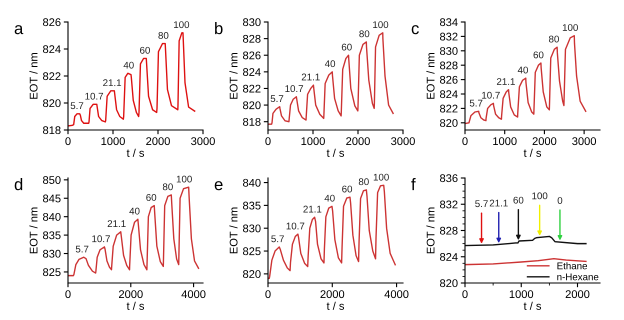 The image size is (624, 320). Describe the element at coordinates (52, 198) in the screenshot. I see `y-tick-label: 845` at that location.